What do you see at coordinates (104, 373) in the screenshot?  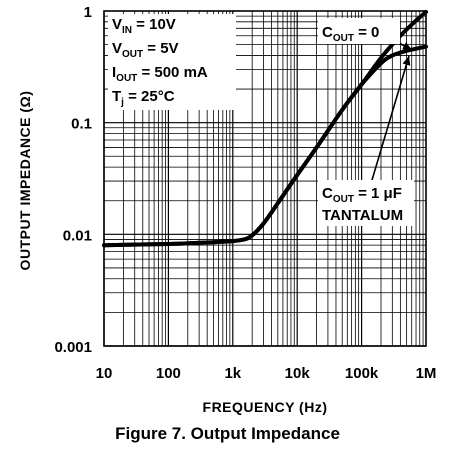 I see `x-tick-label: 10` at bounding box center [104, 373].